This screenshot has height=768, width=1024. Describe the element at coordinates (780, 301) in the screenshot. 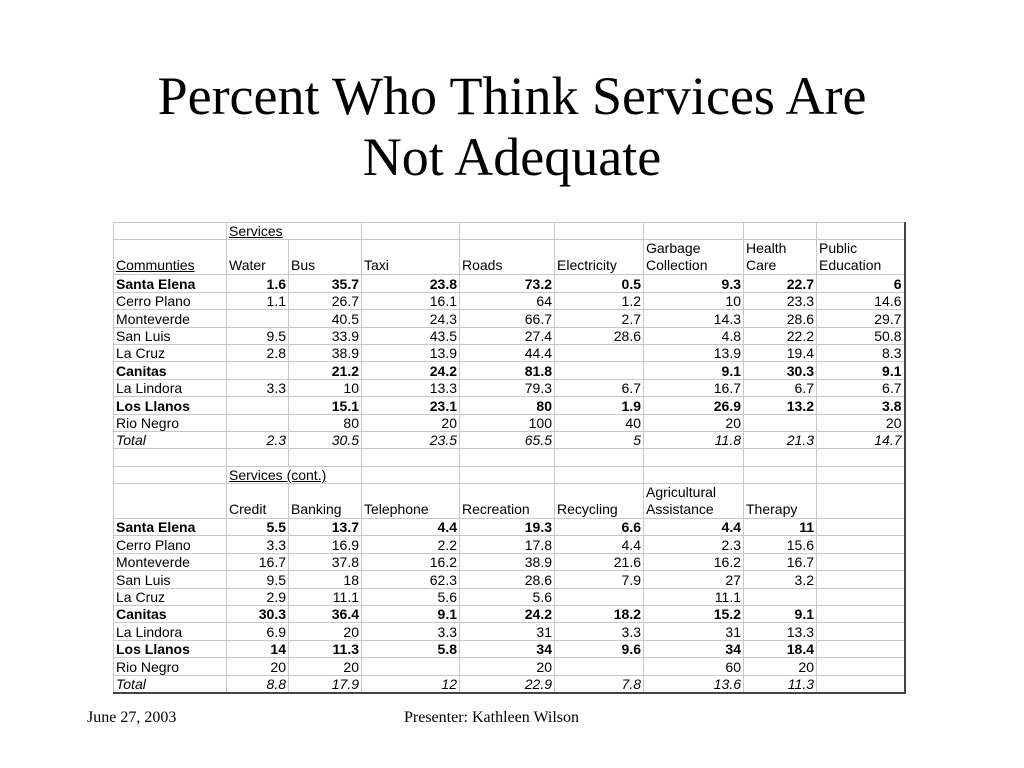

I see `value-cell: 23.3` at that location.